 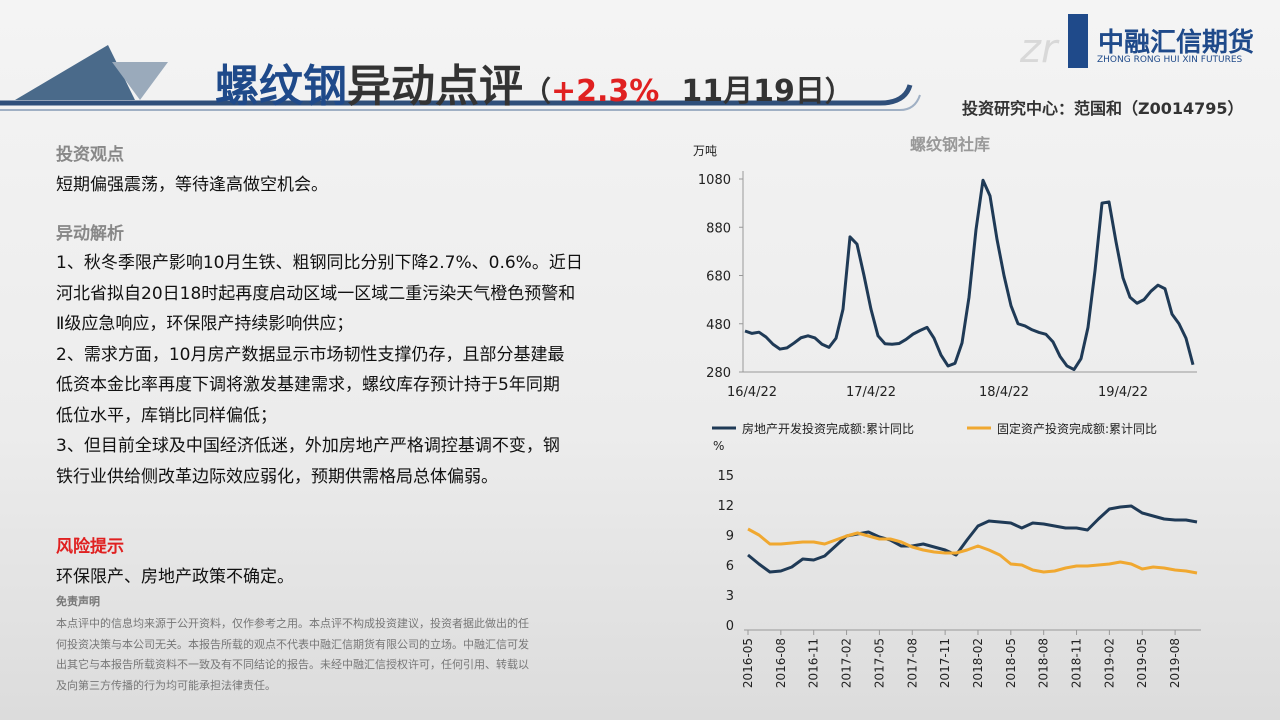 I want to click on text-line: 低位水平，库销比同样偏低；, so click(x=166, y=415).